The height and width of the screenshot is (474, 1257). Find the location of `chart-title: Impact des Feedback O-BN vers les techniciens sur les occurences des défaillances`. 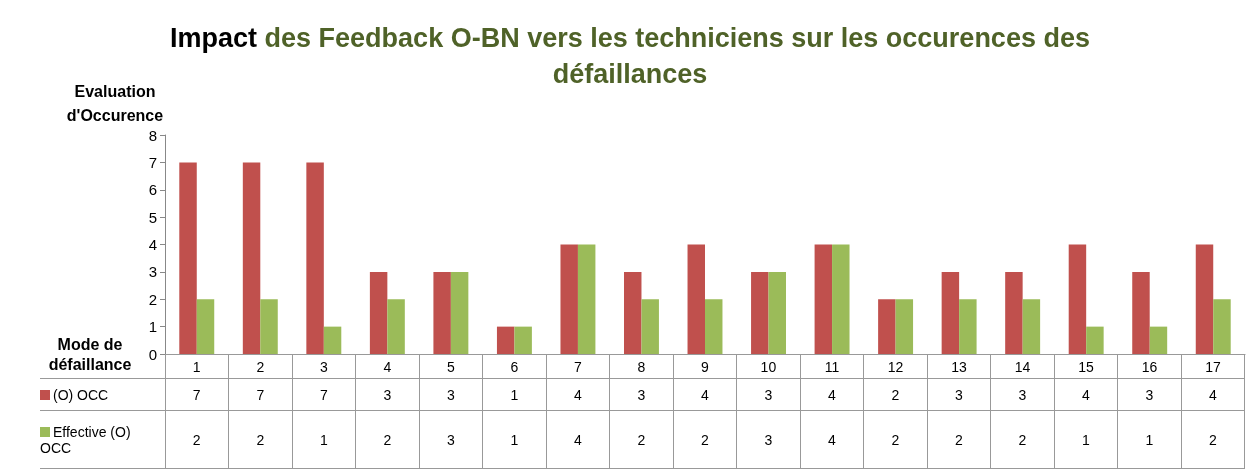

chart-title: Impact des Feedback O-BN vers les techniciens sur les occurences des défaillances is located at coordinates (630, 56).